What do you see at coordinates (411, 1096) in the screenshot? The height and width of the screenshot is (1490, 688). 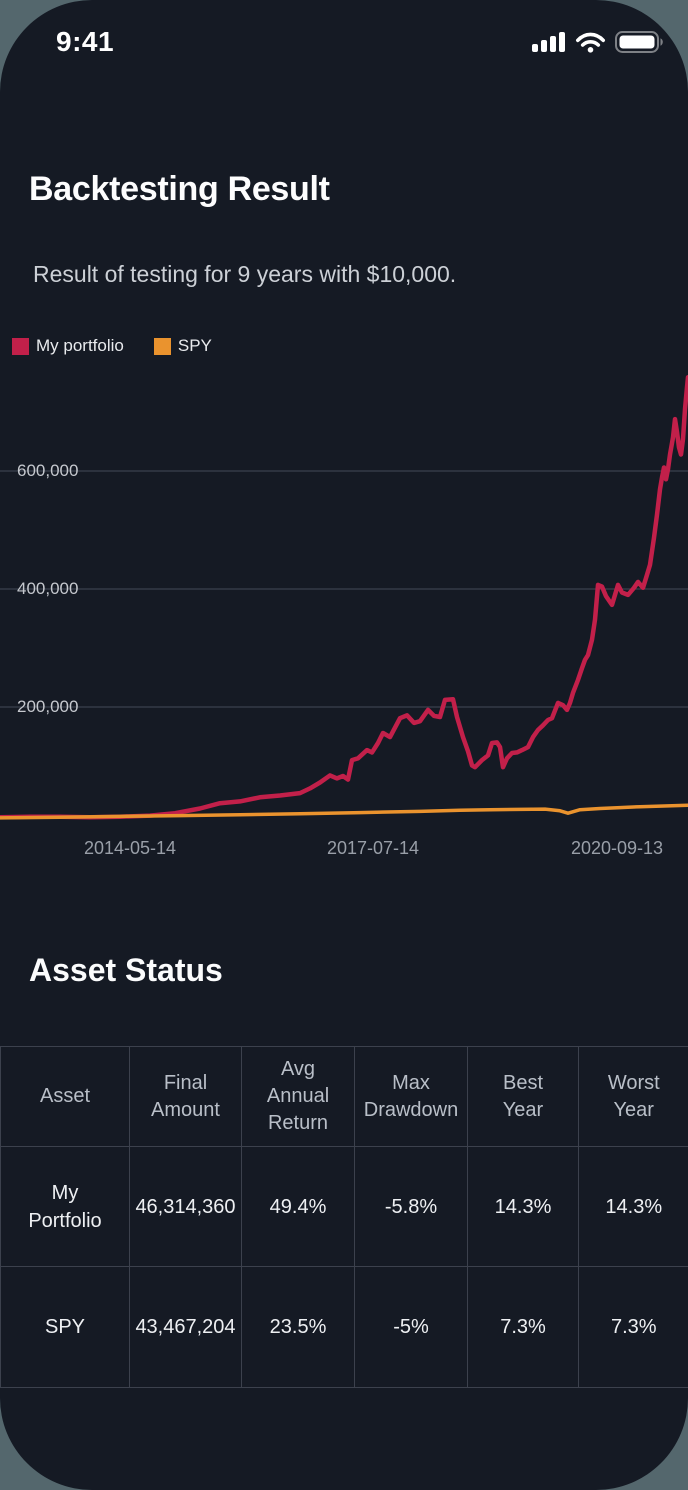 I see `table-header-cell: Max Drawdown` at bounding box center [411, 1096].